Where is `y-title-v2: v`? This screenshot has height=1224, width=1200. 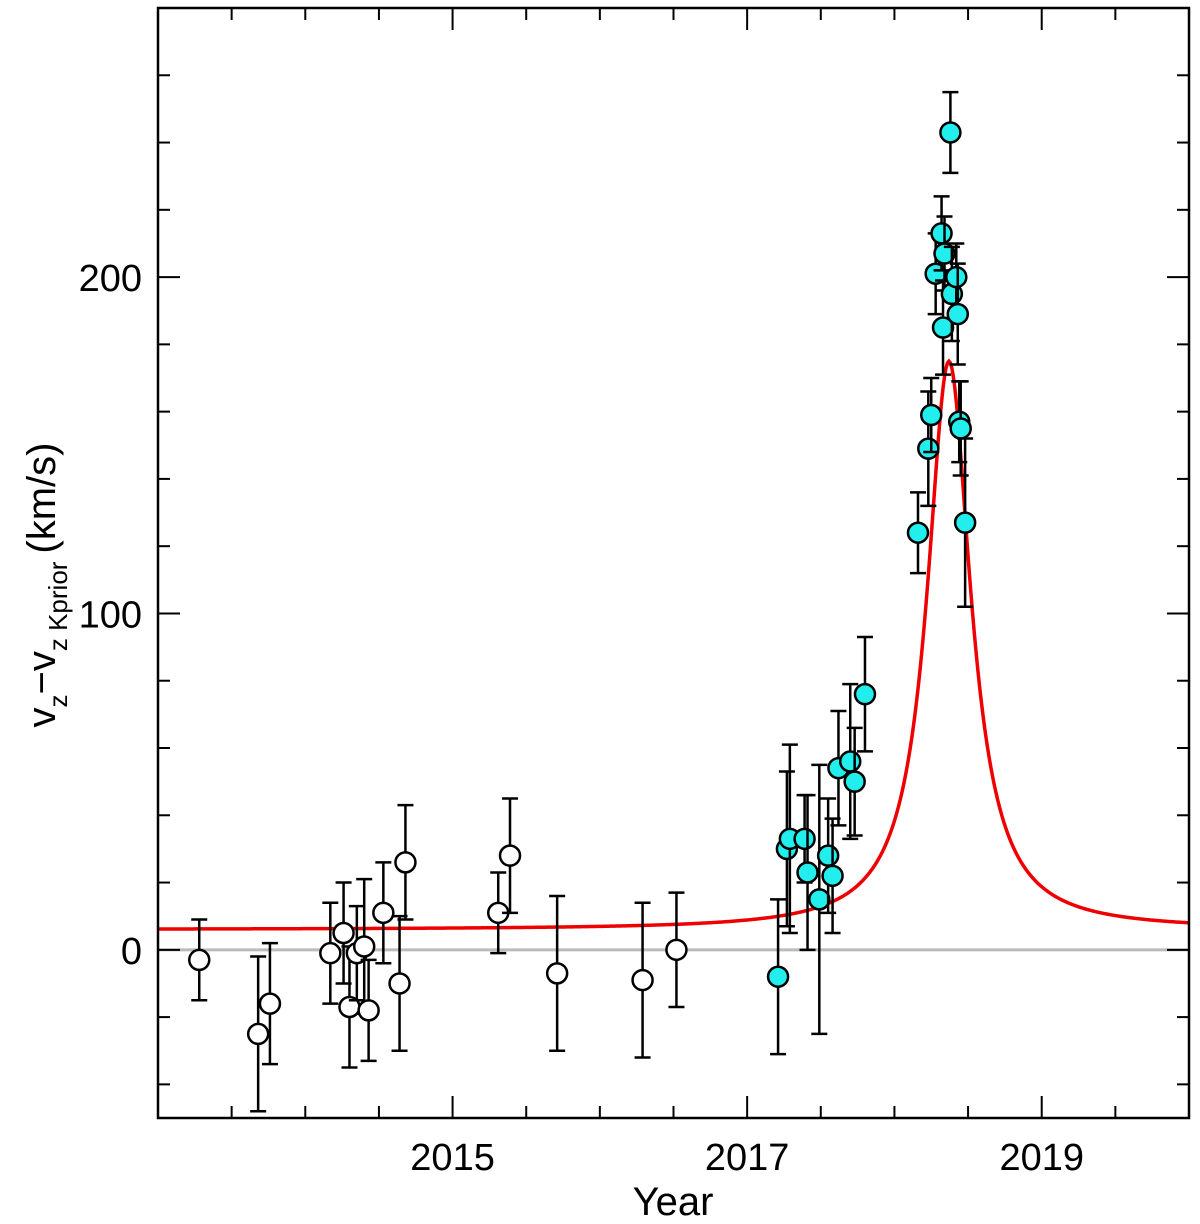 y-title-v2: v is located at coordinates (42, 661).